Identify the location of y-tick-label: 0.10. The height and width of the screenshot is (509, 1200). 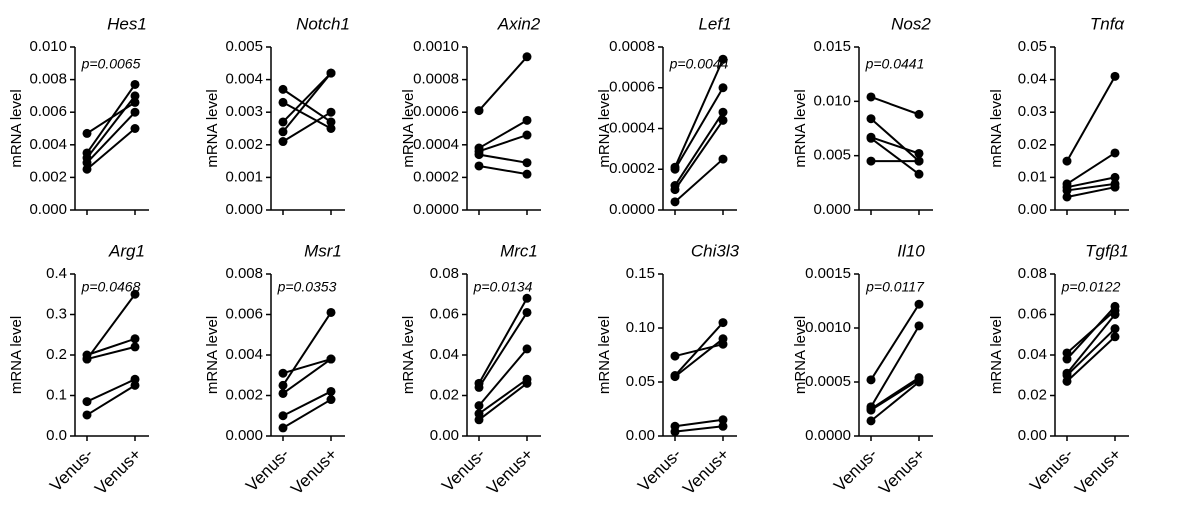
(640, 327).